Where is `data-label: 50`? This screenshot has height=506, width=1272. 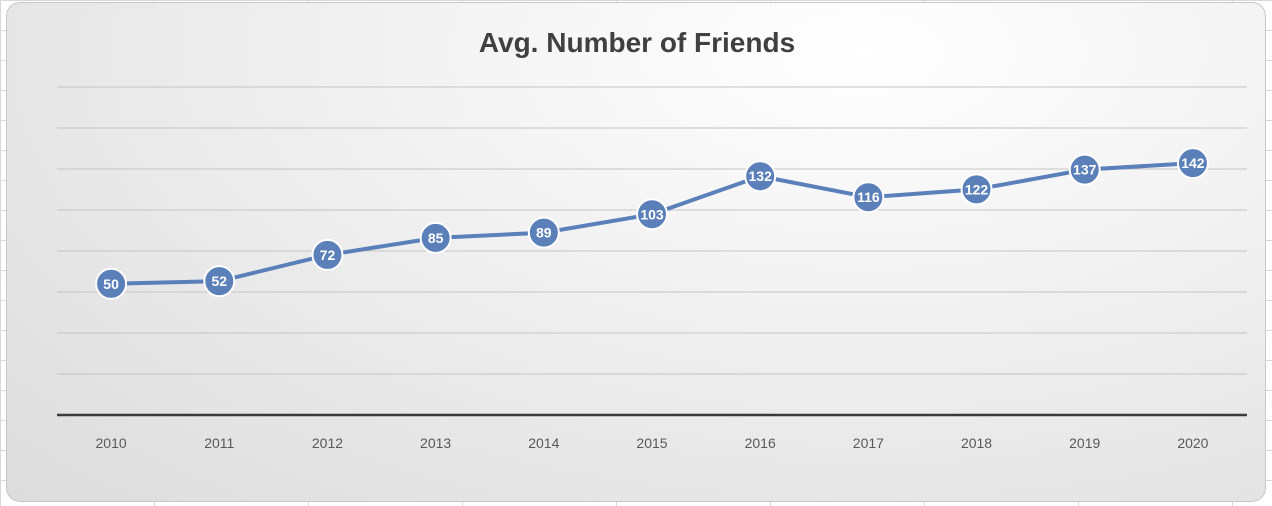
data-label: 50 is located at coordinates (111, 284).